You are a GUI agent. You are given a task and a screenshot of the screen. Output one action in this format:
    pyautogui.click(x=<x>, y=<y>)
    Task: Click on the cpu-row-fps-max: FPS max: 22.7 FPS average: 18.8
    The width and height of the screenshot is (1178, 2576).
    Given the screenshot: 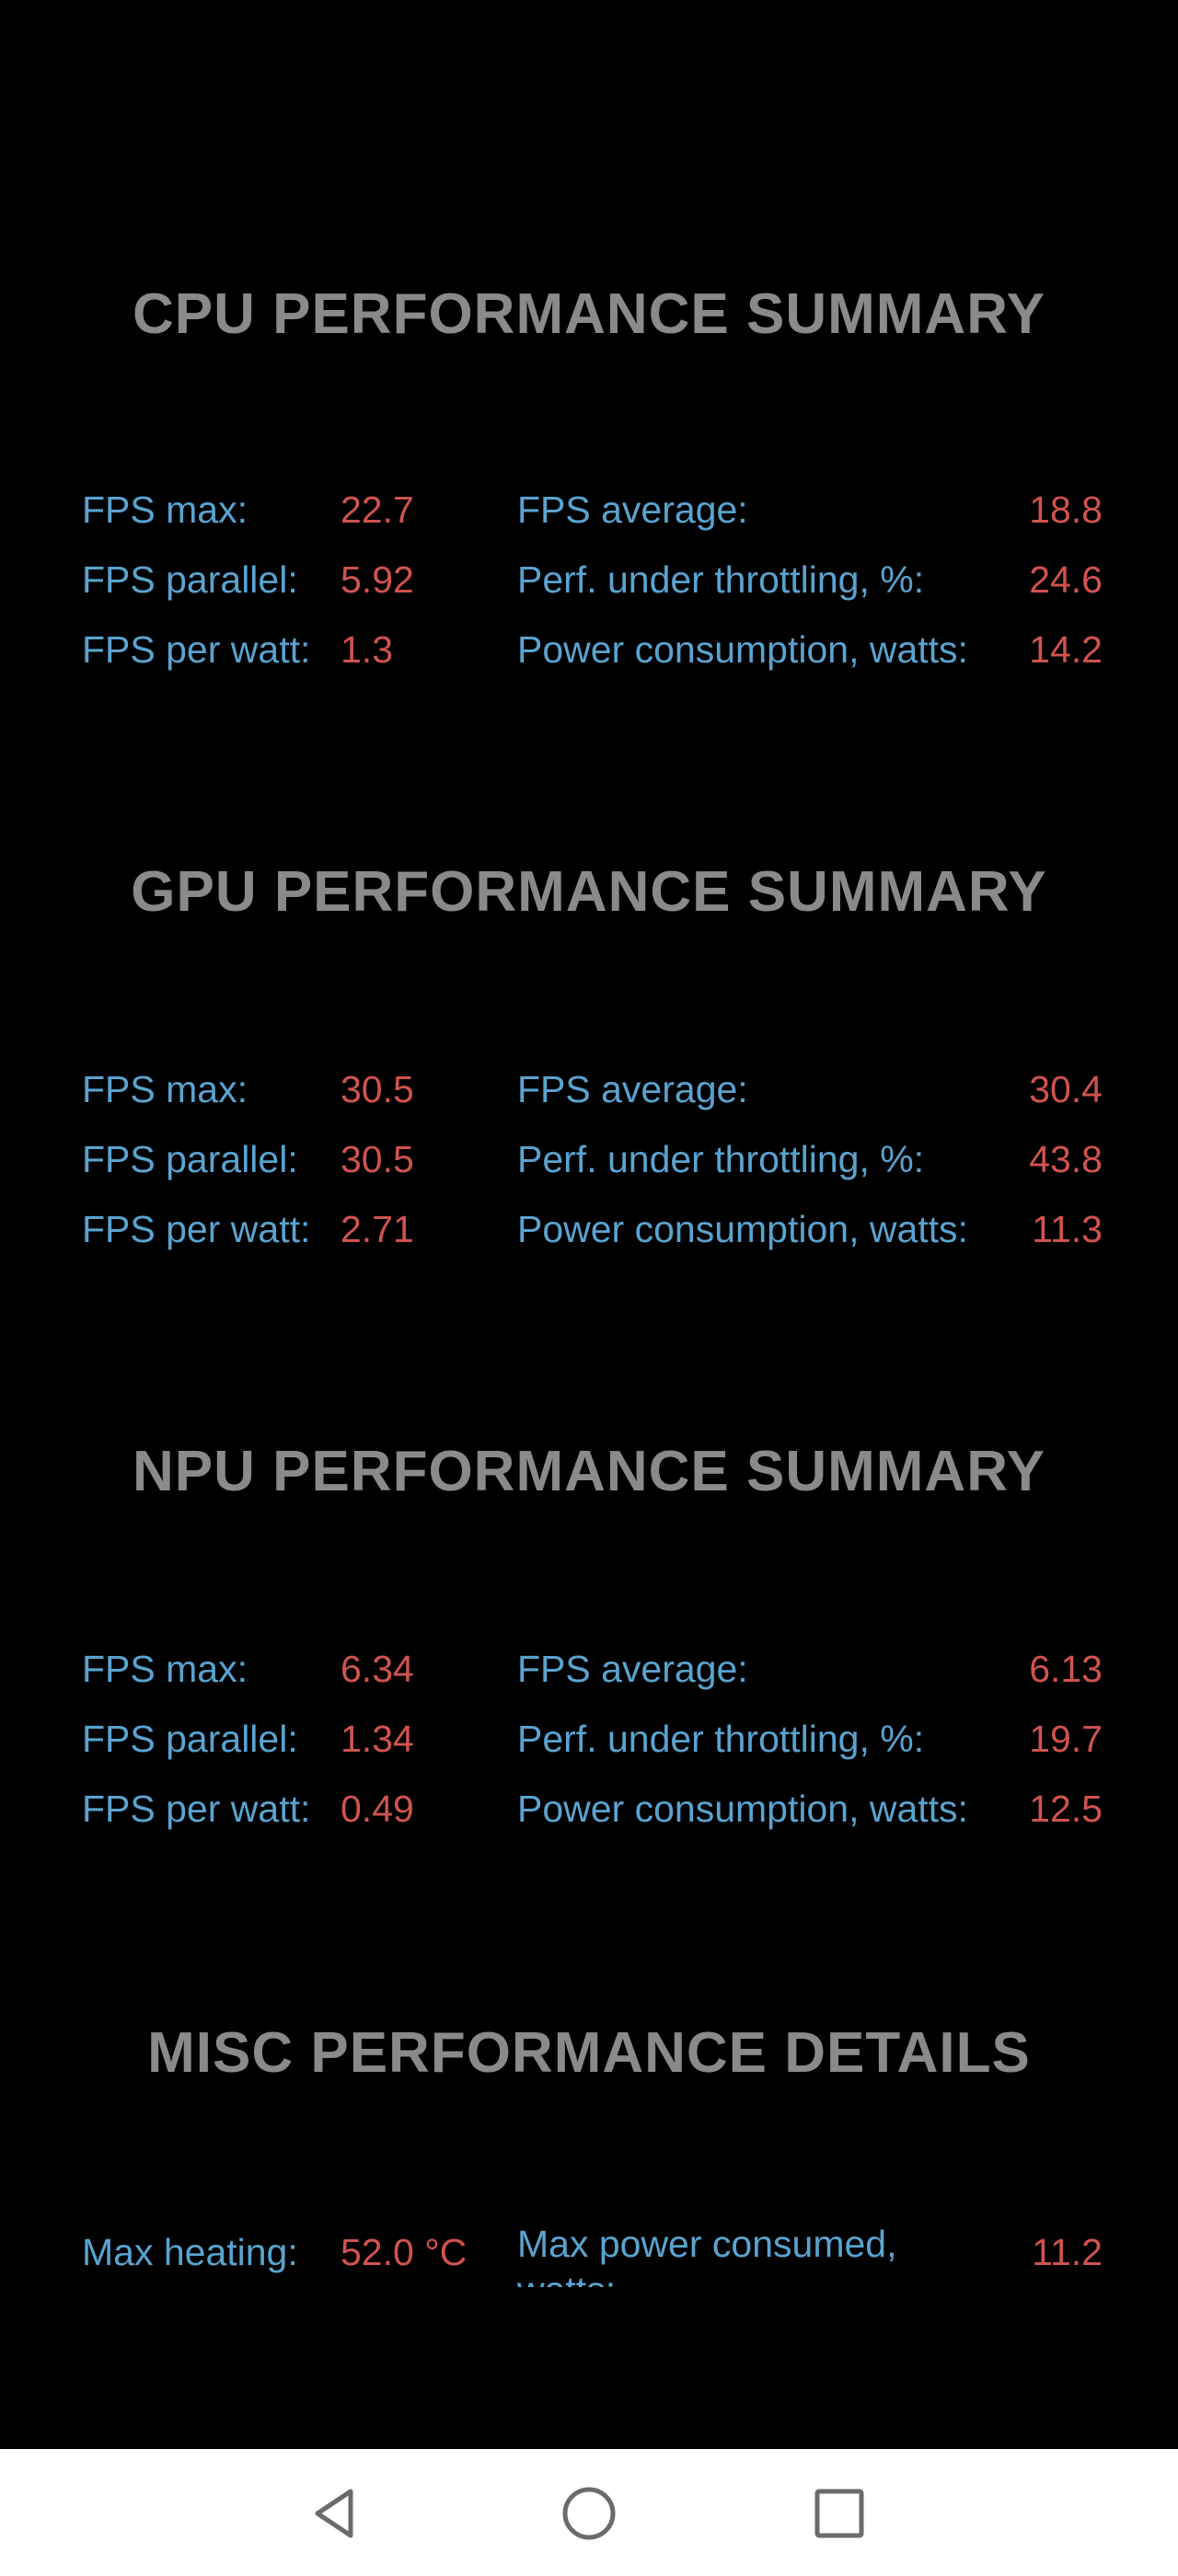 What is the action you would take?
    pyautogui.click(x=589, y=509)
    